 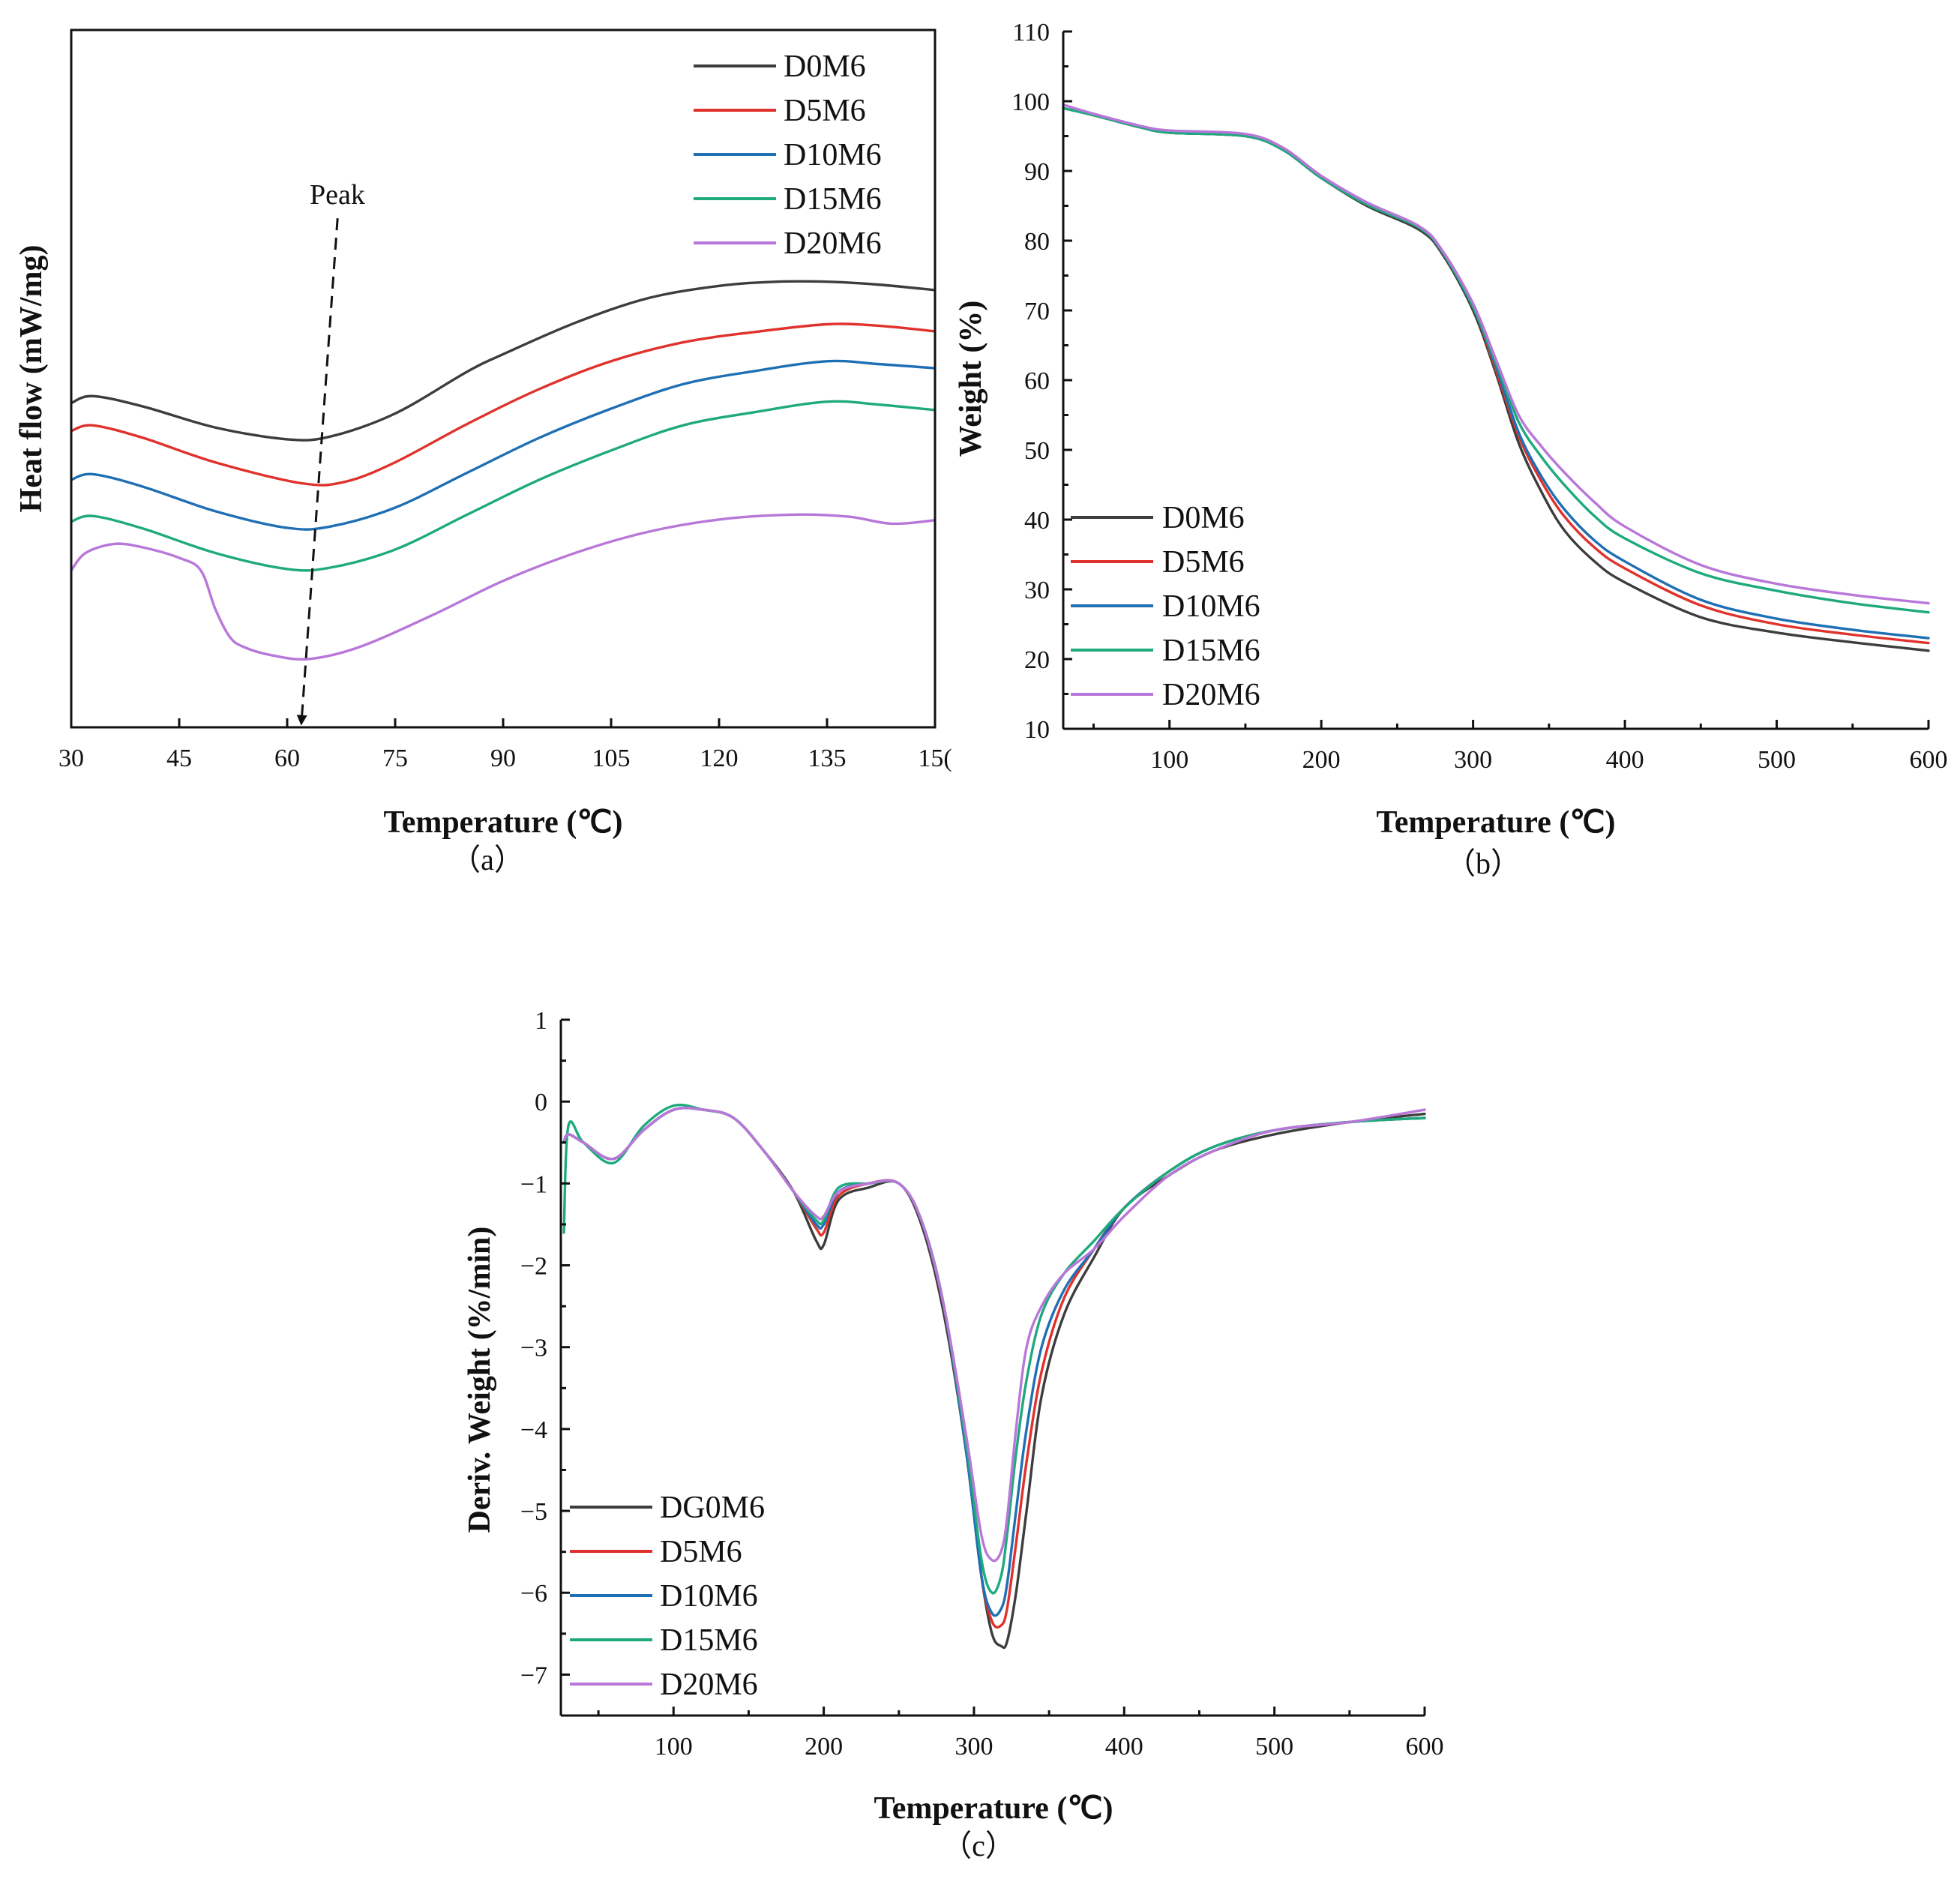 What do you see at coordinates (833, 155) in the screenshot?
I see `panel-a-legend-label: D10M6` at bounding box center [833, 155].